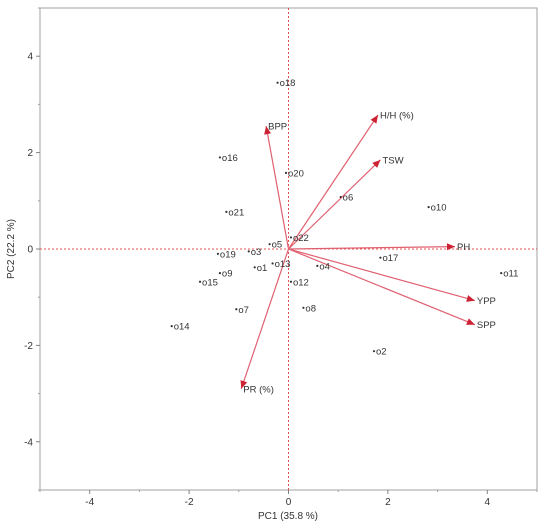 The width and height of the screenshot is (550, 530). Describe the element at coordinates (324, 266) in the screenshot. I see `score-point-label: o4` at that location.